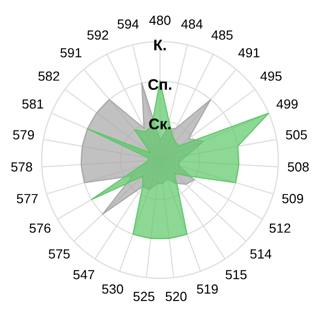 Image resolution: width=320 pixels, height=320 pixels. I want to click on spoke-label: 579, so click(23, 135).